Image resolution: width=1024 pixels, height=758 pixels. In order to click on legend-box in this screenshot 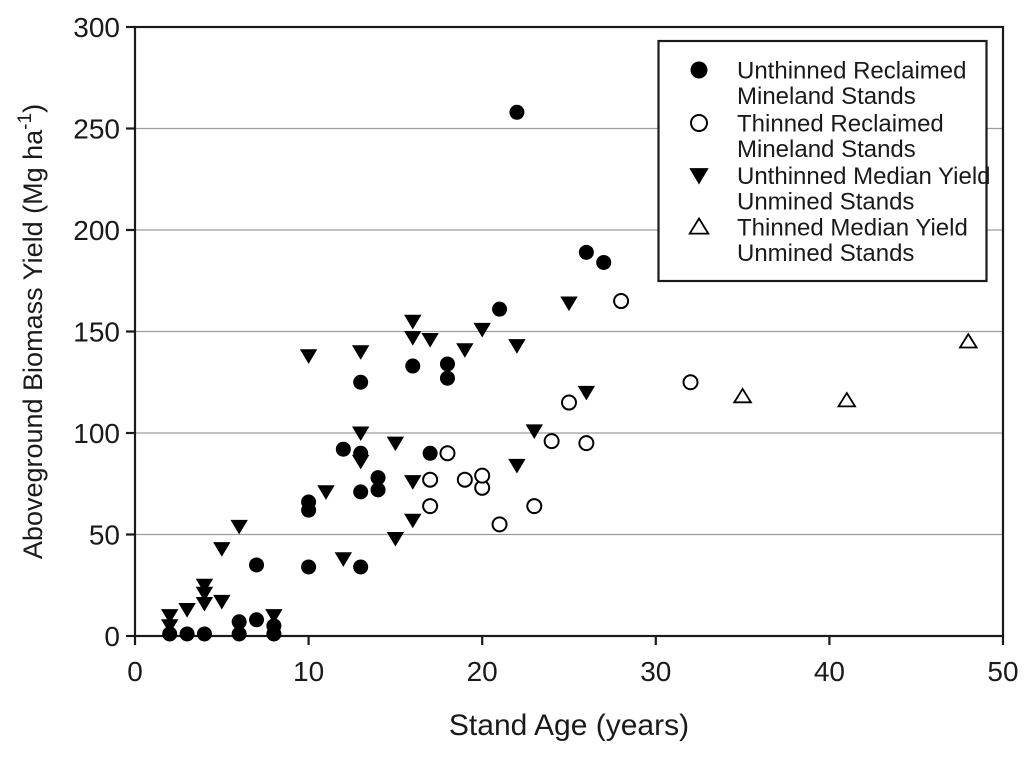, I will do `click(822, 161)`.